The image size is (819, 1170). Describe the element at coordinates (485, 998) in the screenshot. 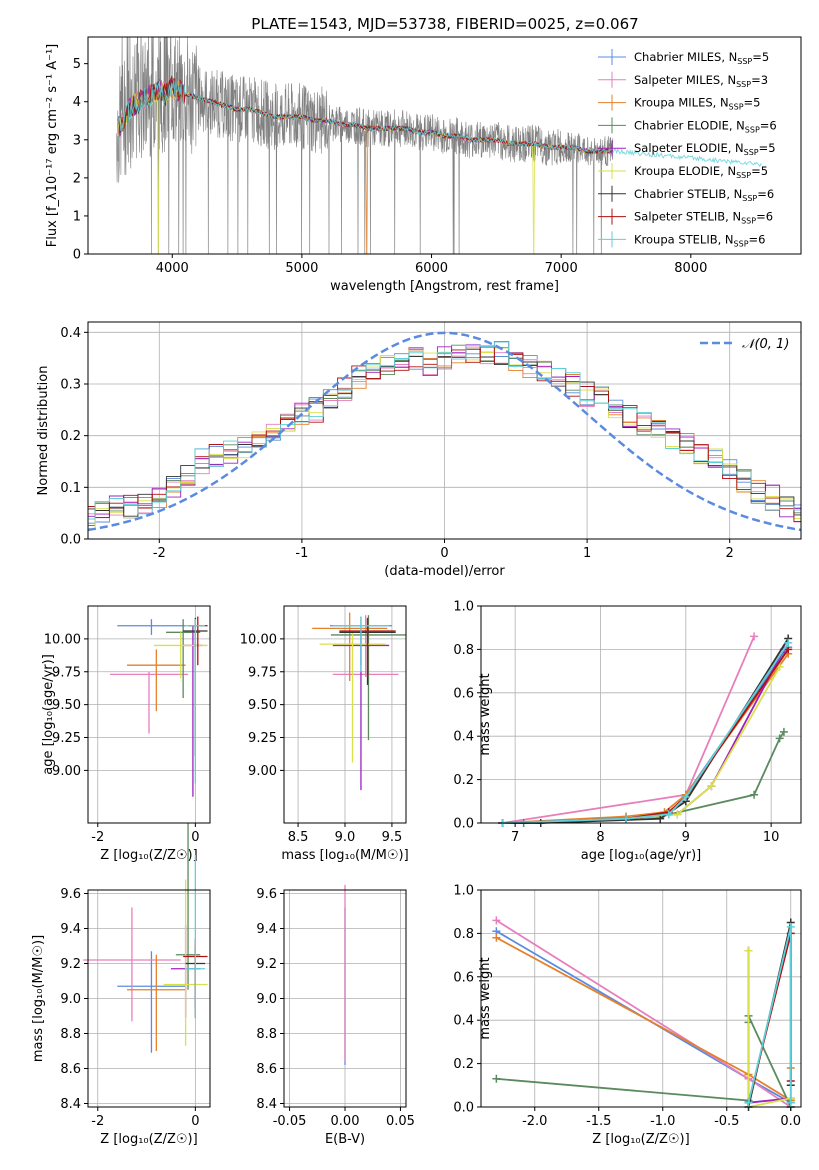

I see `axis-title-y: mass weight` at that location.